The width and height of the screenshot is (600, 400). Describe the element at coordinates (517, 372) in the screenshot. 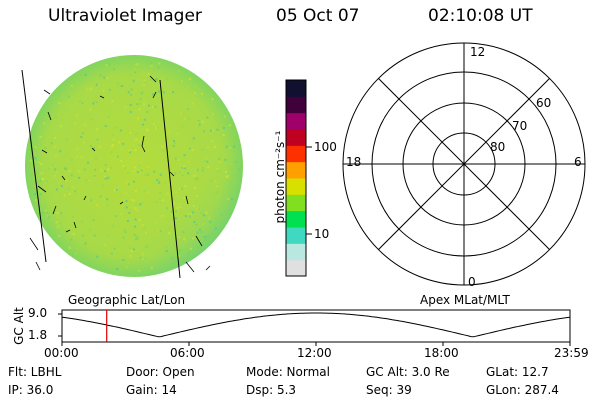

I see `status-glat: GLat: 12.7` at that location.